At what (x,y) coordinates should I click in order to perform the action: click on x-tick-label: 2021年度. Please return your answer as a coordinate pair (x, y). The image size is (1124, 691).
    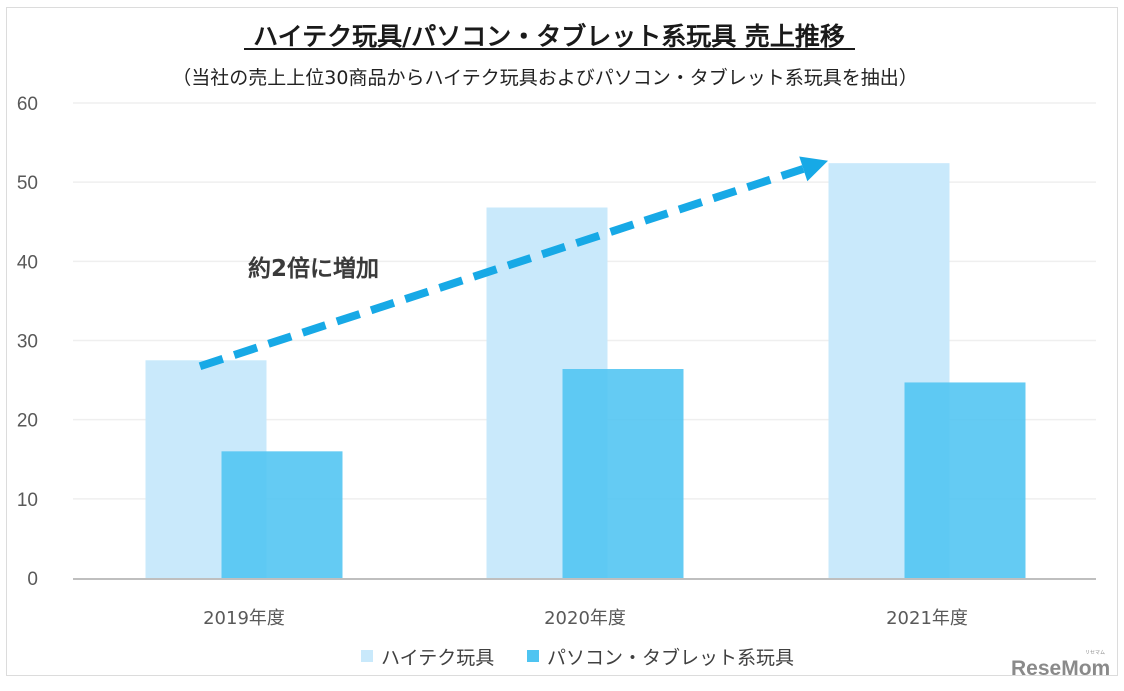
    Looking at the image, I should click on (927, 618).